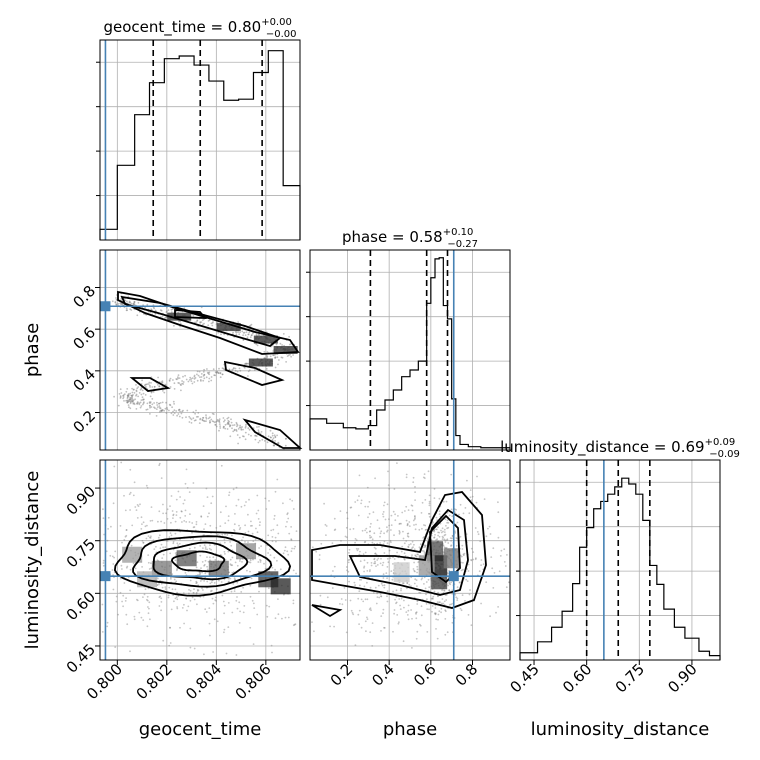 The height and width of the screenshot is (760, 760). Describe the element at coordinates (81, 606) in the screenshot. I see `y-tick-label-luminosity_distance: 0.60` at that location.